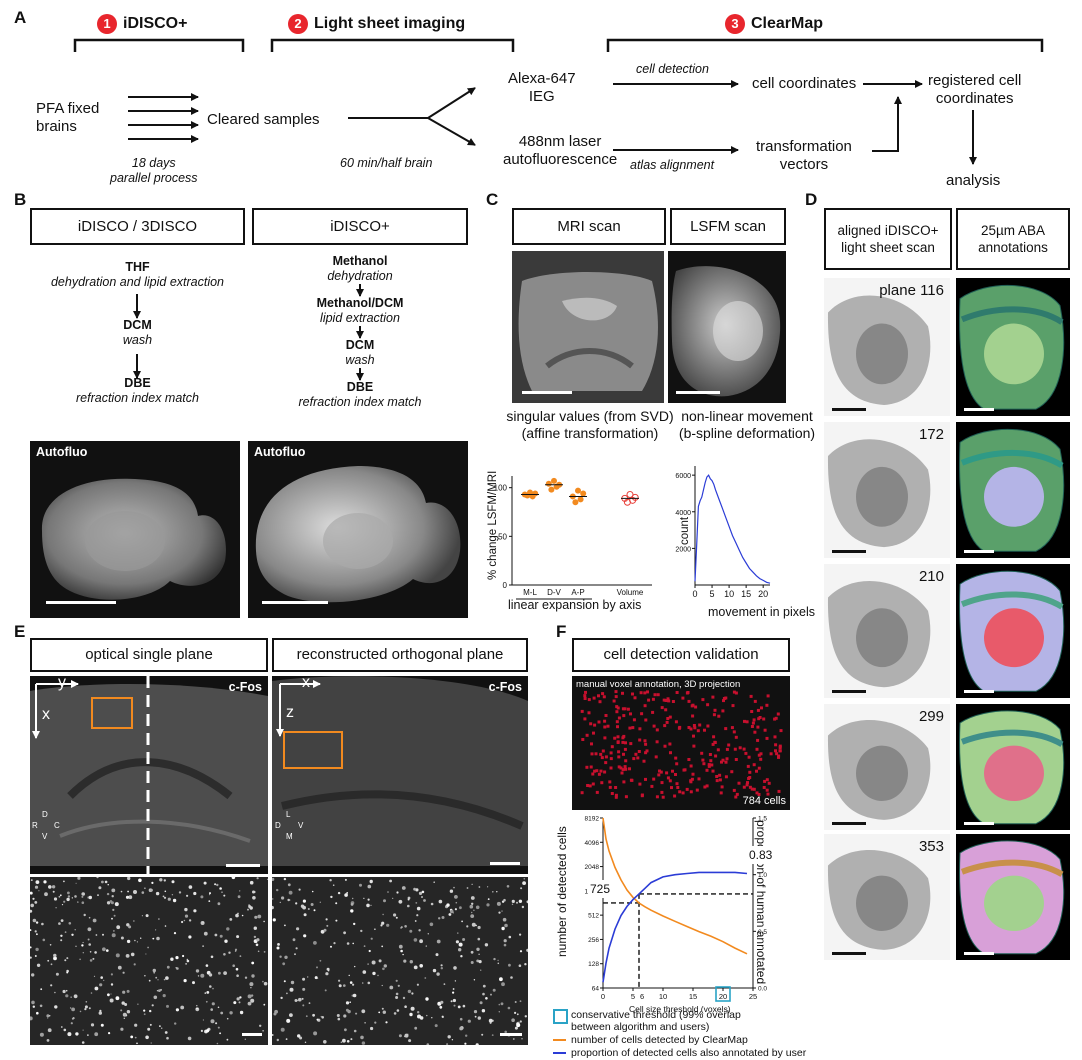 The image size is (1082, 1060). I want to click on series-line, so click(675, 927).